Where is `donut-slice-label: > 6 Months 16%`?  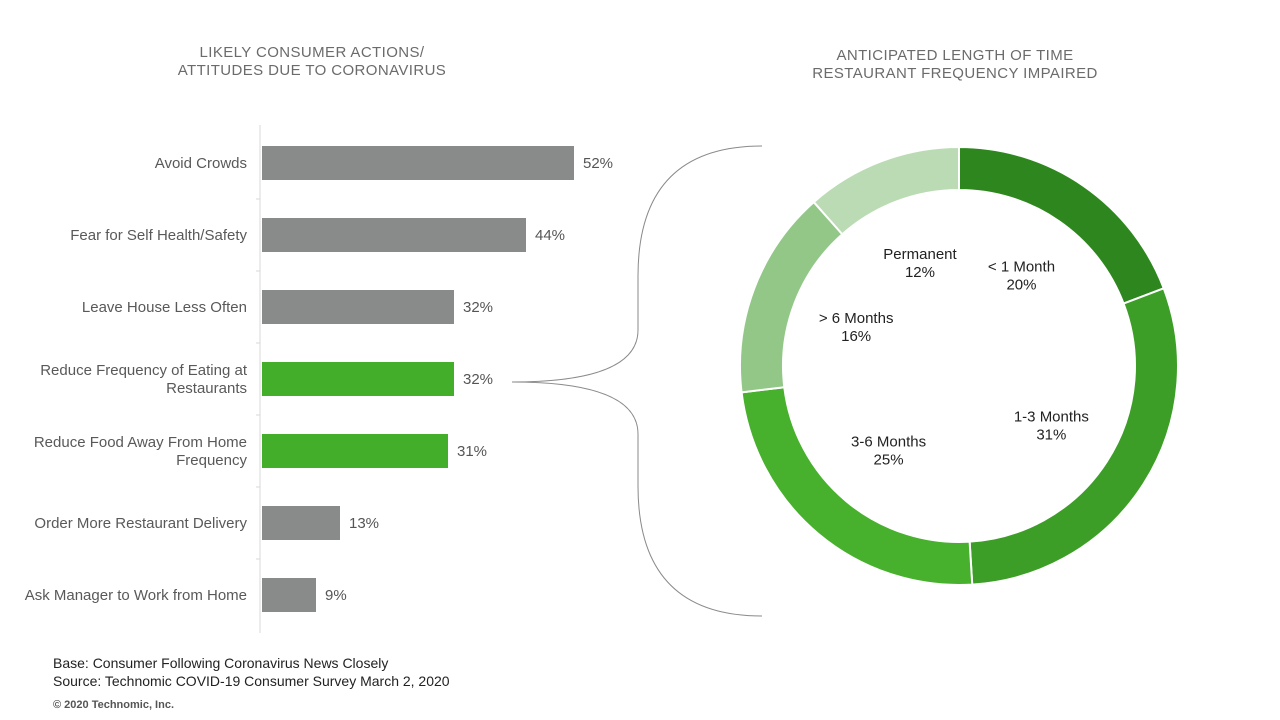
donut-slice-label: > 6 Months 16% is located at coordinates (856, 327).